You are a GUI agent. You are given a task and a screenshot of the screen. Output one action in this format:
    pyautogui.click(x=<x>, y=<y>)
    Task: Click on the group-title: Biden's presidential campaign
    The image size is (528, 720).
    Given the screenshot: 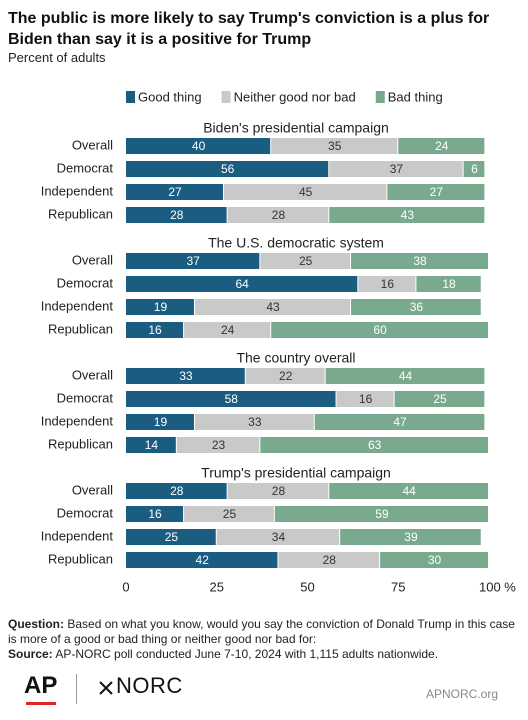 What is the action you would take?
    pyautogui.click(x=296, y=128)
    